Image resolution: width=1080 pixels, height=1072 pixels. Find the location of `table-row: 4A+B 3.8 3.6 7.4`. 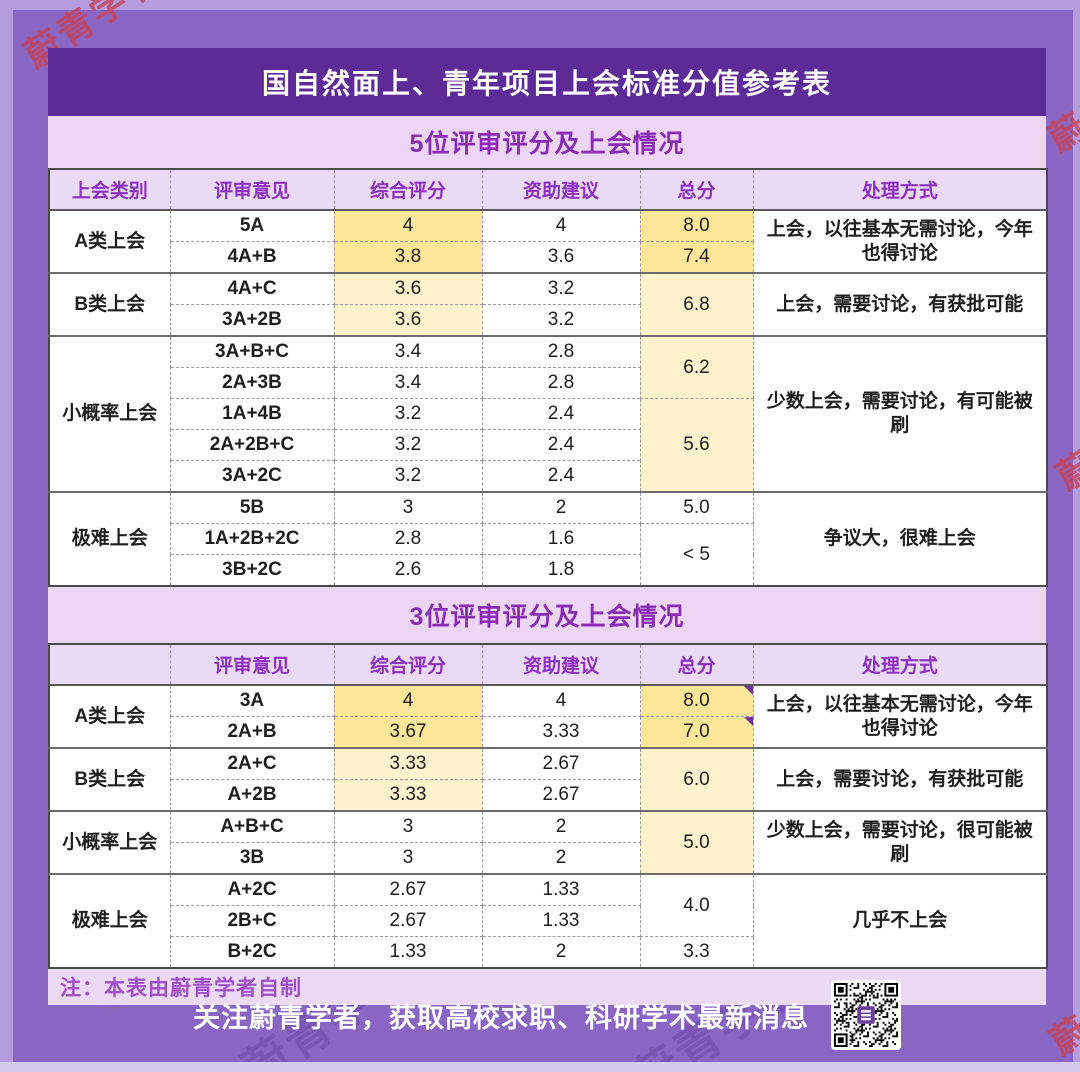

table-row: 4A+B 3.8 3.6 7.4 is located at coordinates (548, 257).